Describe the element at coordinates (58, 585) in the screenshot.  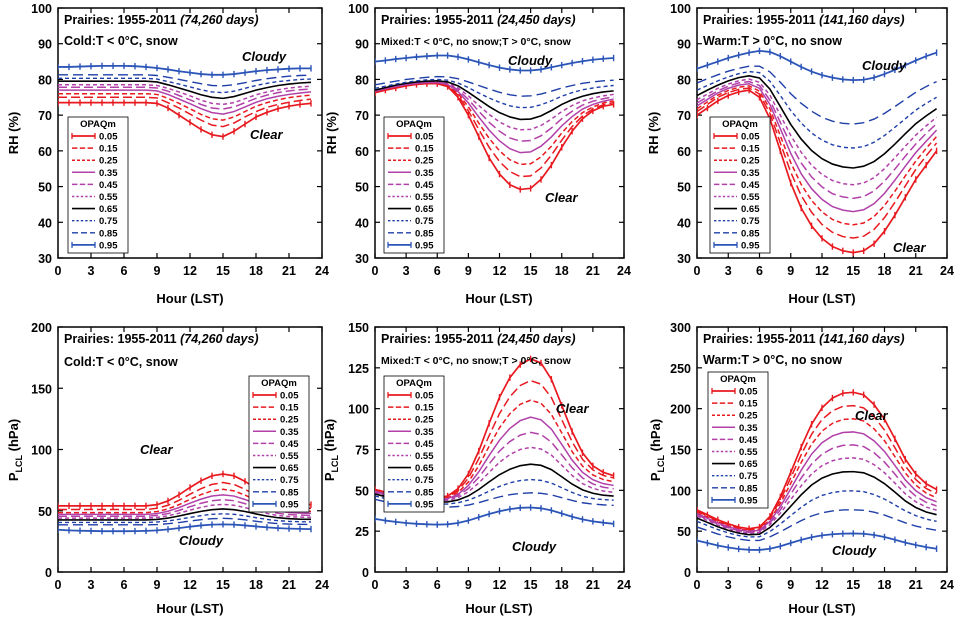
I see `x-tick-label: 0` at that location.